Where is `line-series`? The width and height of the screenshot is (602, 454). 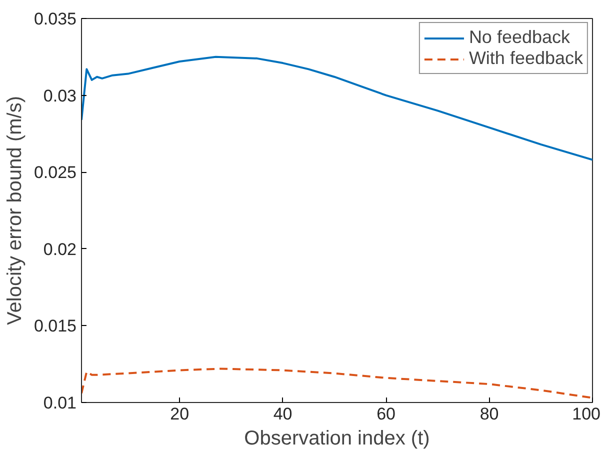
line-series is located at coordinates (337, 383).